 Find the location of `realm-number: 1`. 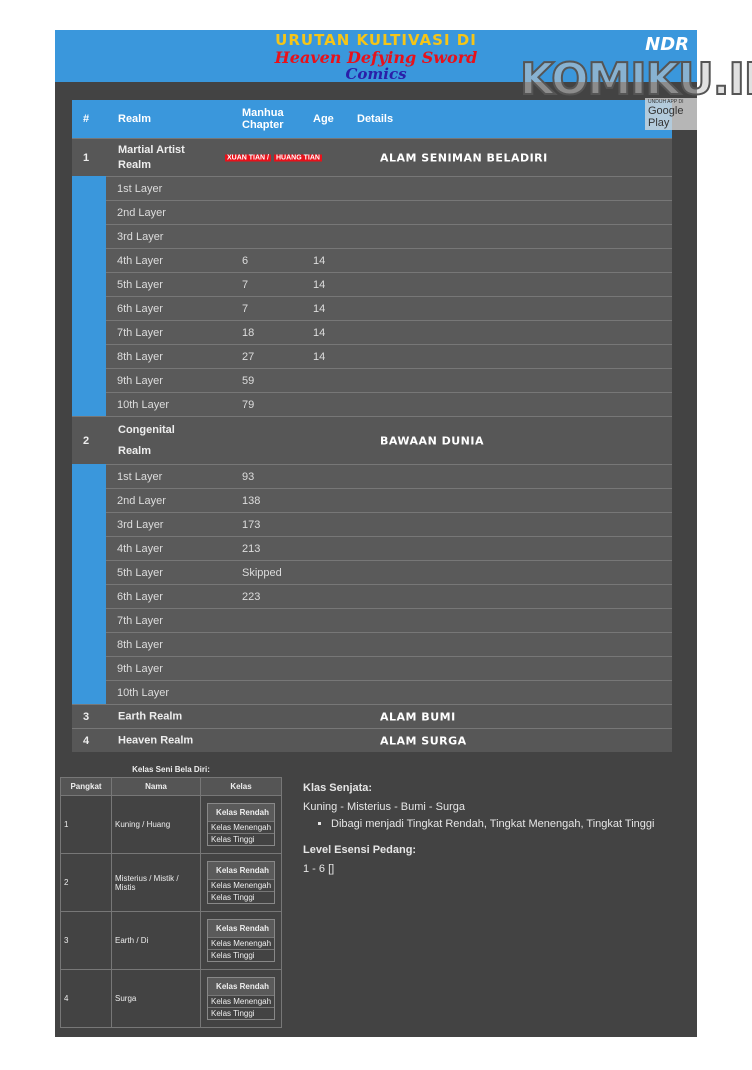

realm-number: 1 is located at coordinates (86, 157).